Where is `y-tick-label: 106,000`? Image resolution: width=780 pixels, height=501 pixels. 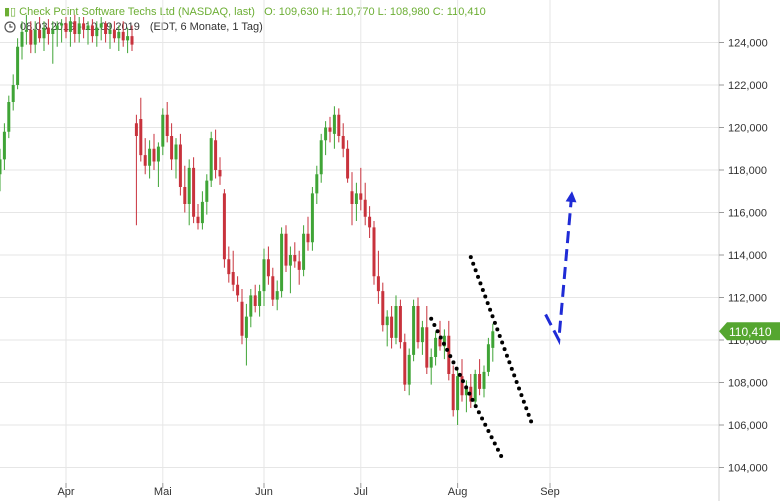
y-tick-label: 106,000 is located at coordinates (748, 426).